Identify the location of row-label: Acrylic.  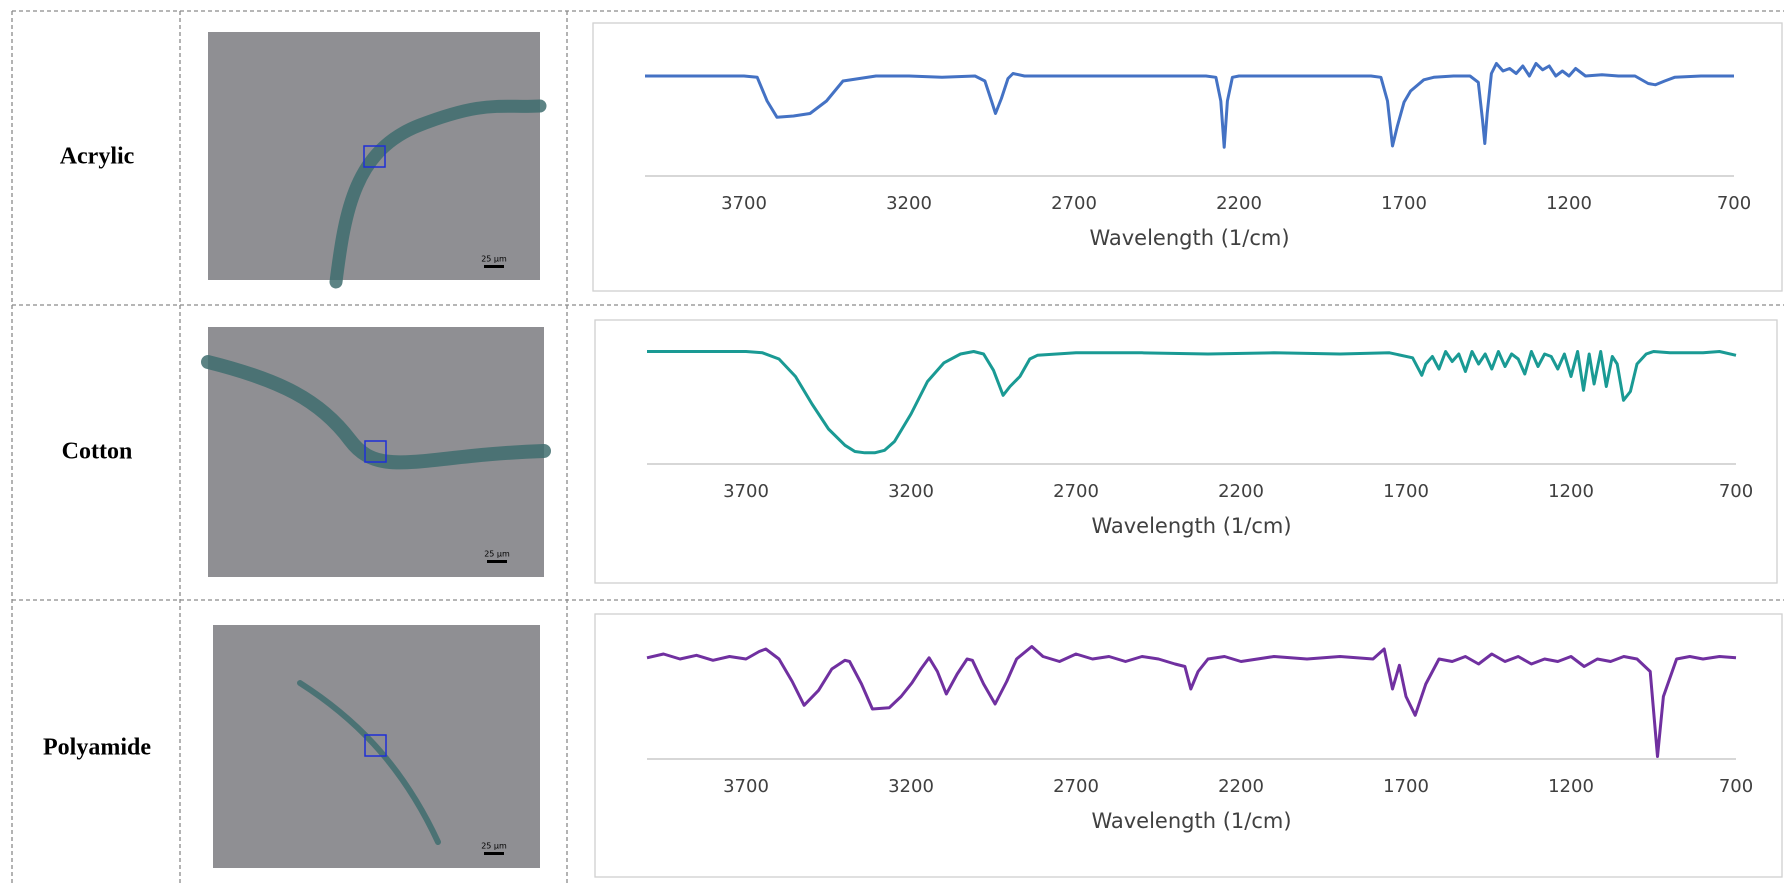
(97, 157).